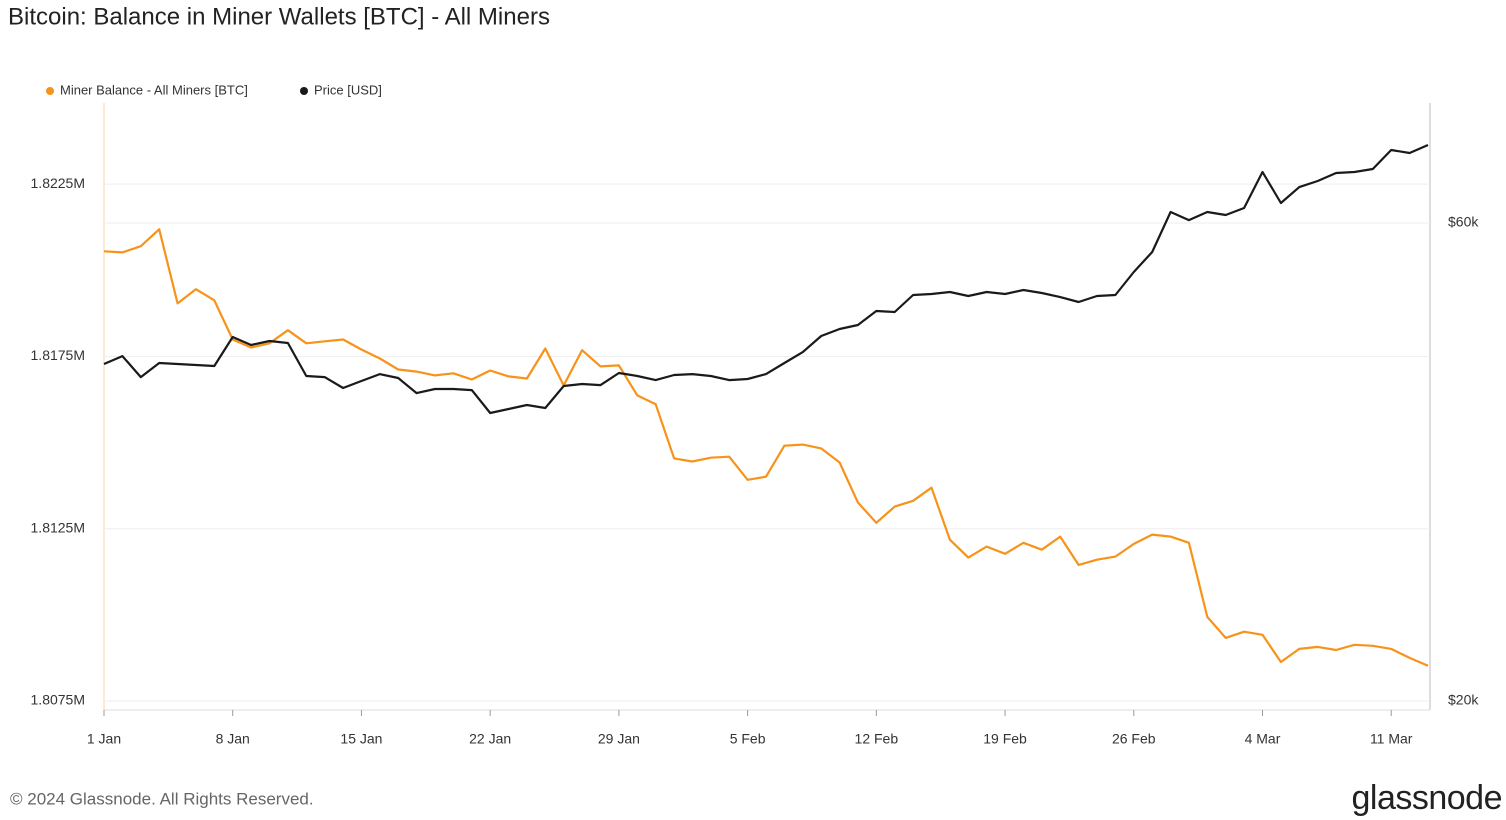  What do you see at coordinates (1391, 739) in the screenshot?
I see `x-tick-label: 11 Mar` at bounding box center [1391, 739].